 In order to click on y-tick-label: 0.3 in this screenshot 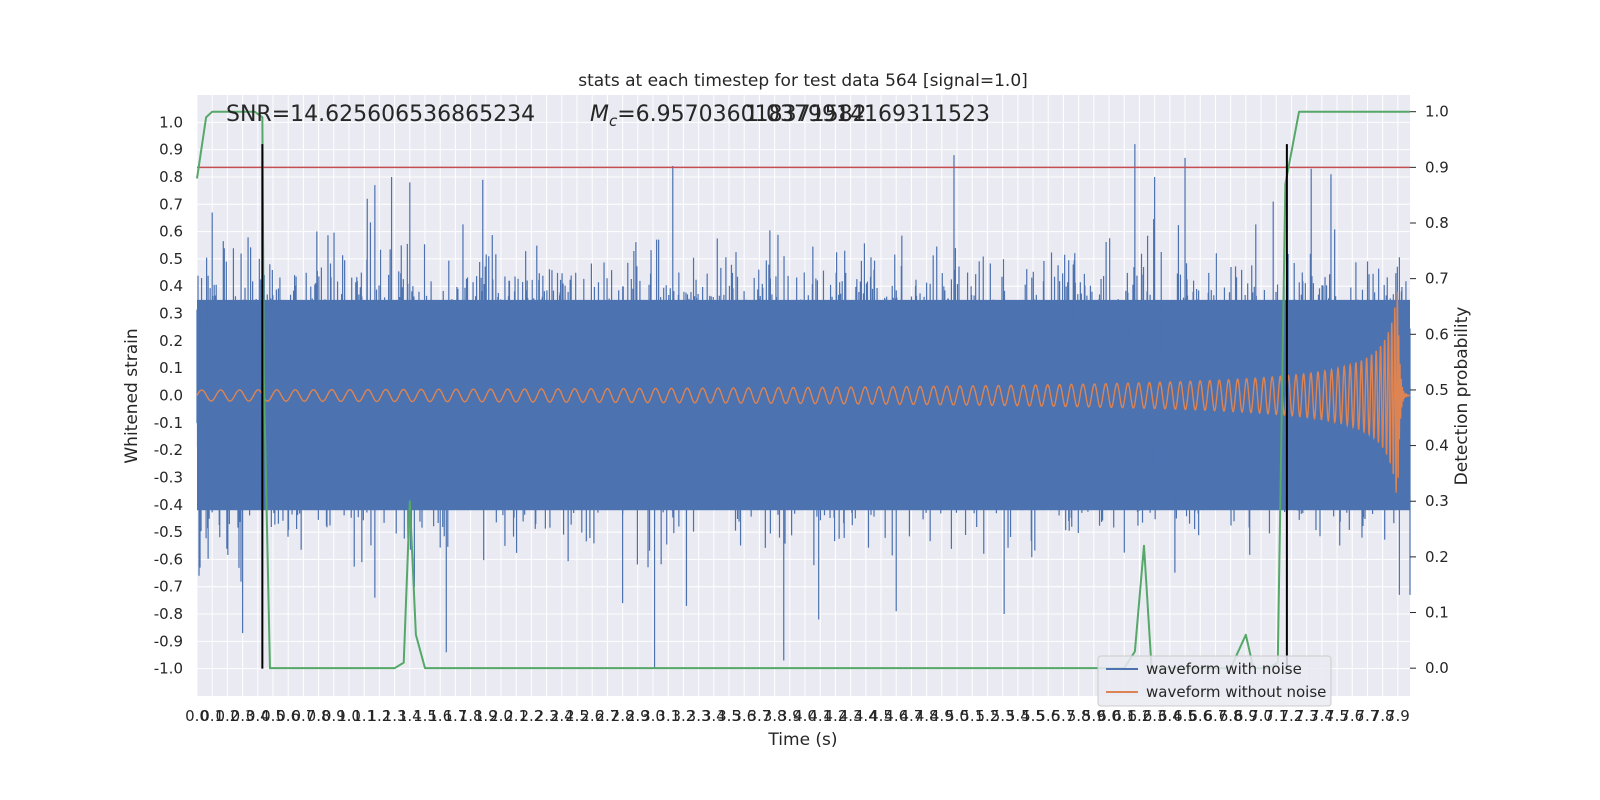, I will do `click(171, 314)`.